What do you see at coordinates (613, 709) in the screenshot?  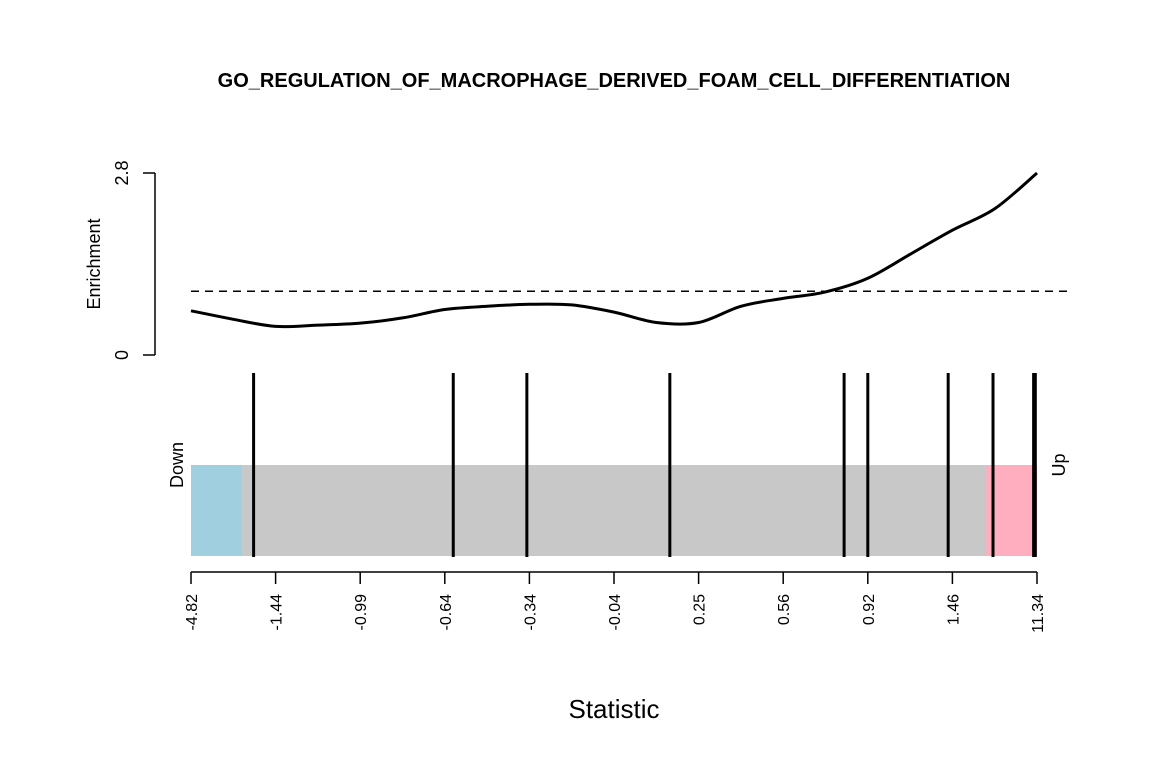 I see `x-axis-label: Statistic` at bounding box center [613, 709].